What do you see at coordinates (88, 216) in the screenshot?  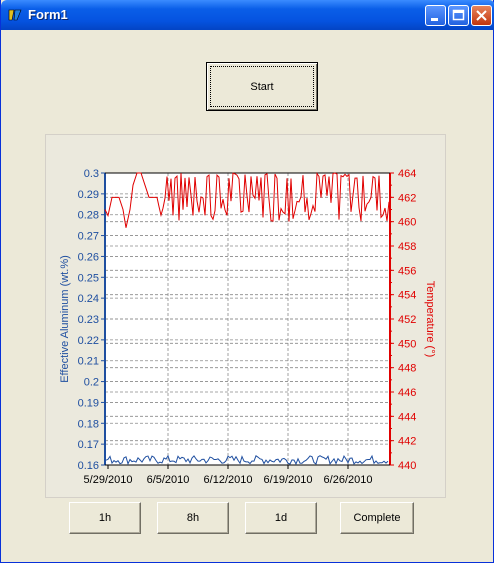 I see `y-left-tick-label: 0.28` at bounding box center [88, 216].